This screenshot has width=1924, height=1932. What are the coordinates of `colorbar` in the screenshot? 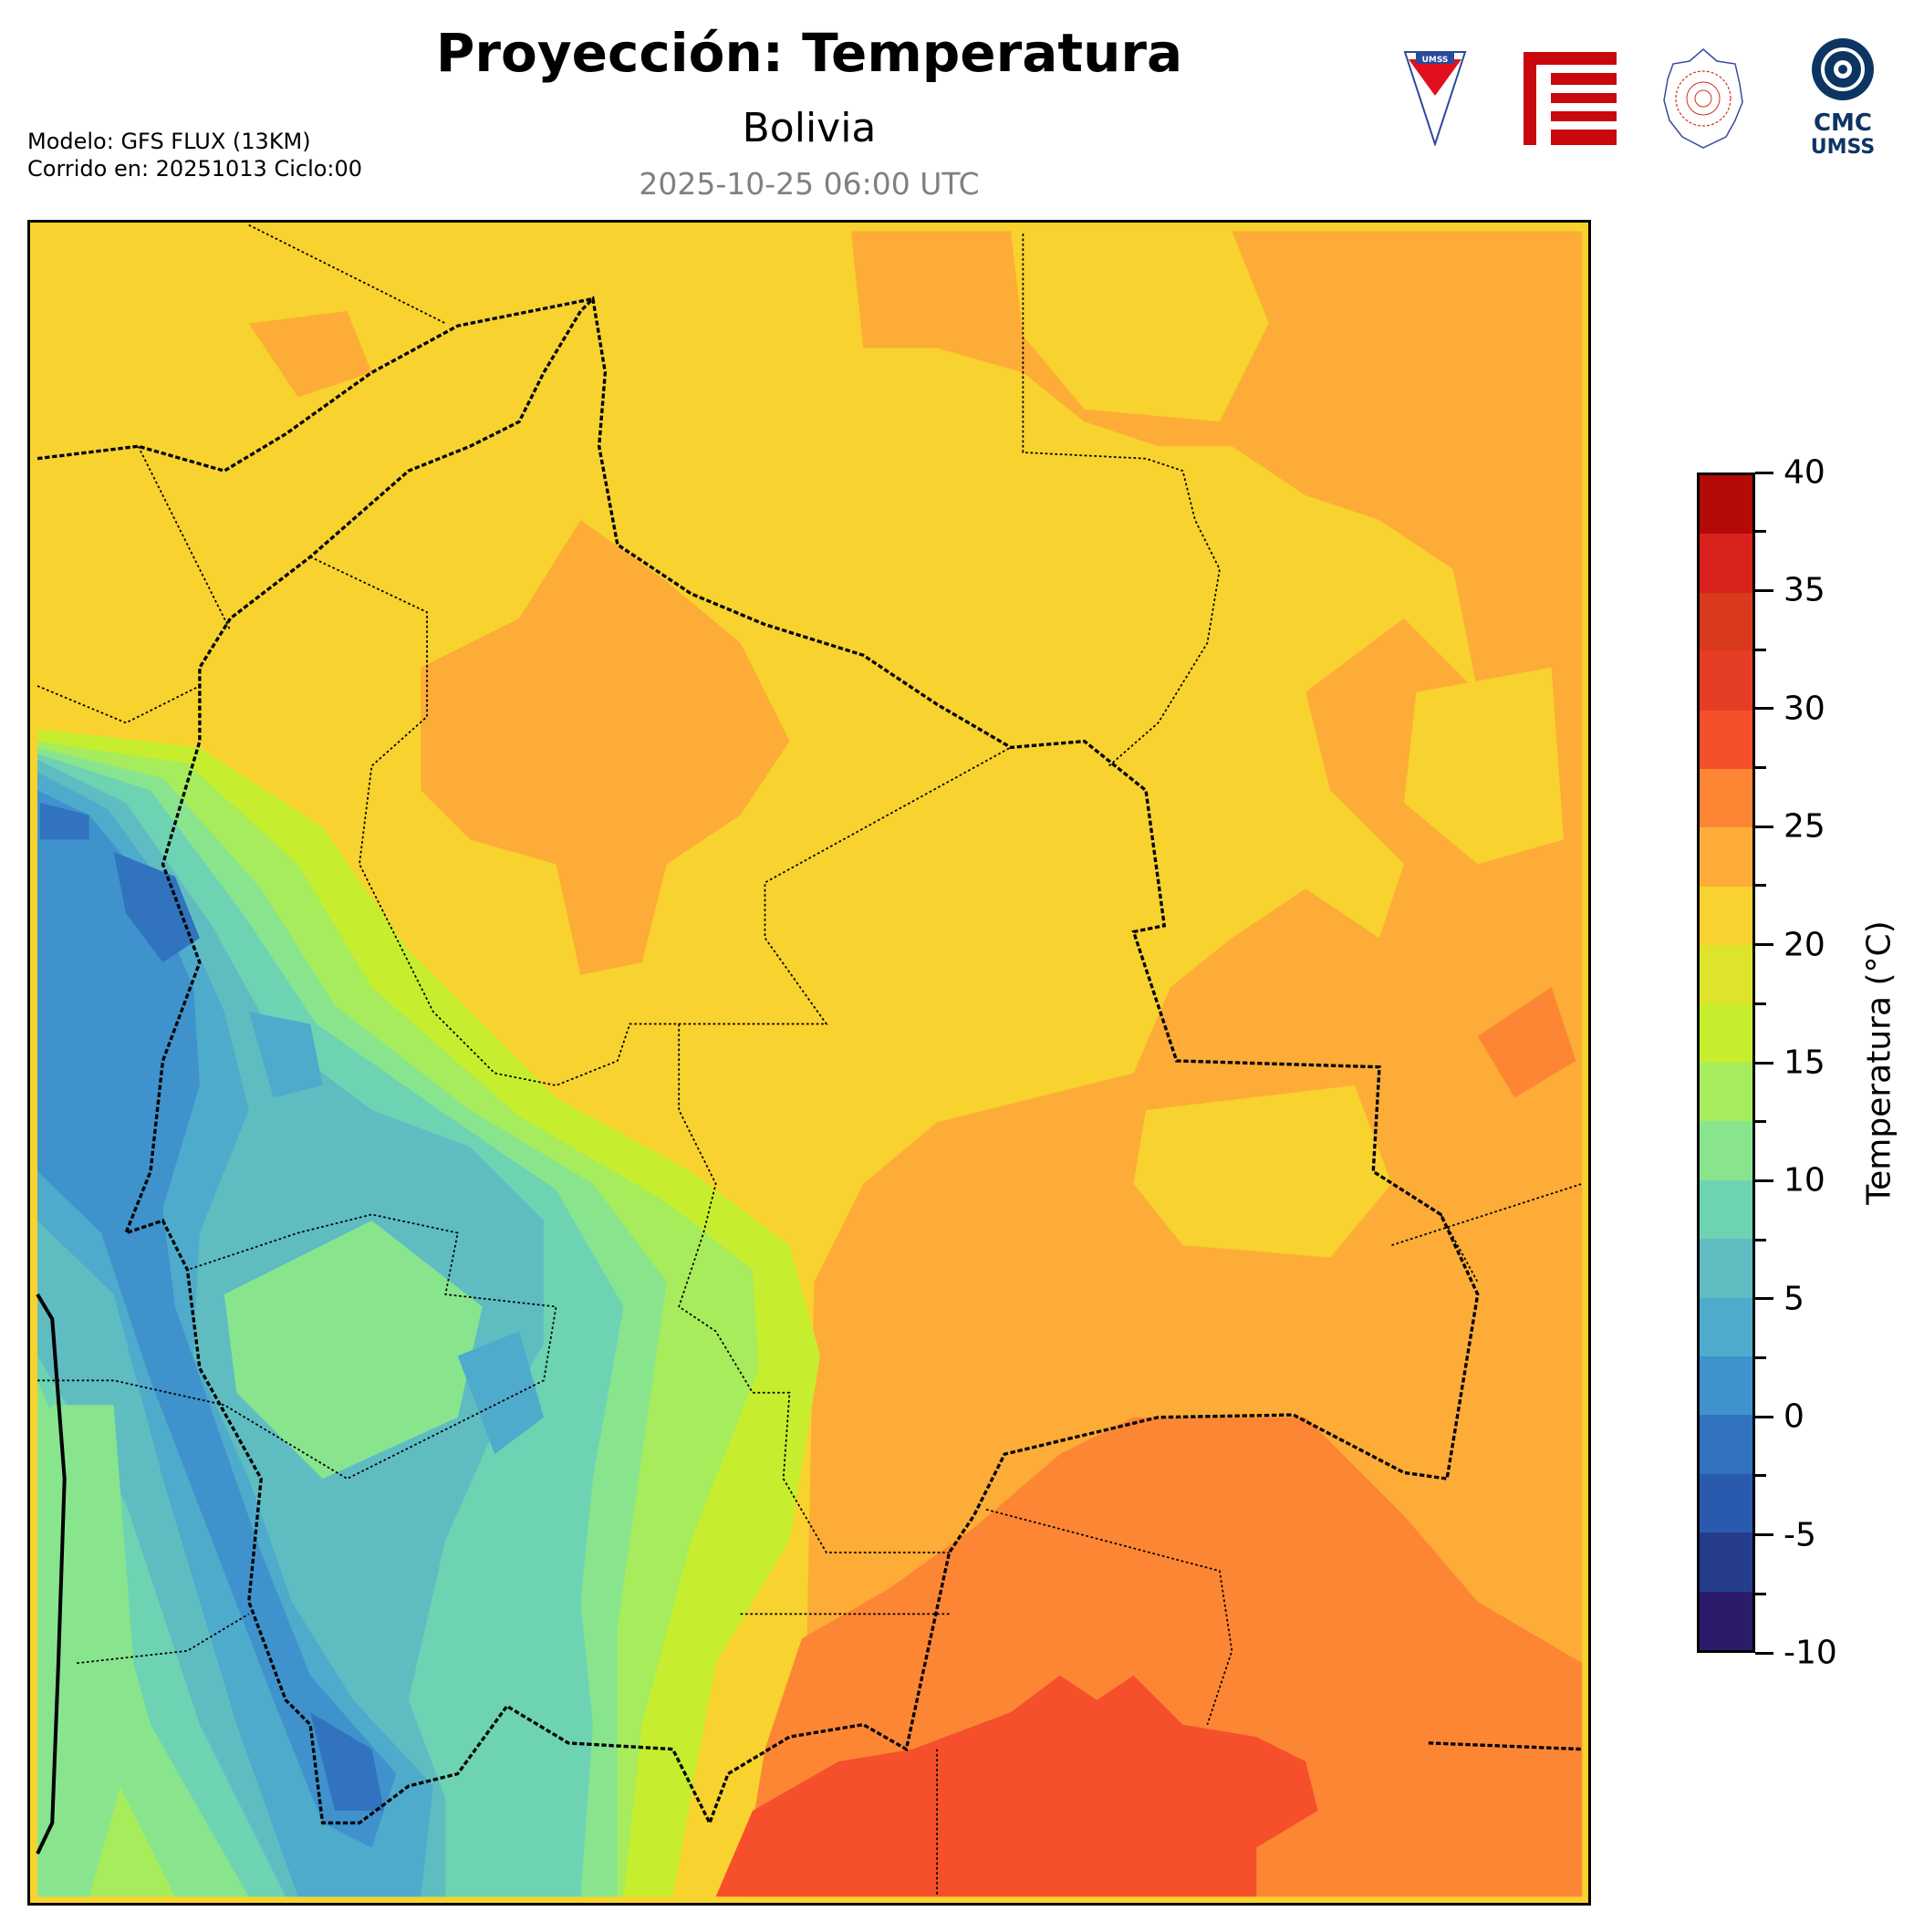 It's located at (1726, 1063).